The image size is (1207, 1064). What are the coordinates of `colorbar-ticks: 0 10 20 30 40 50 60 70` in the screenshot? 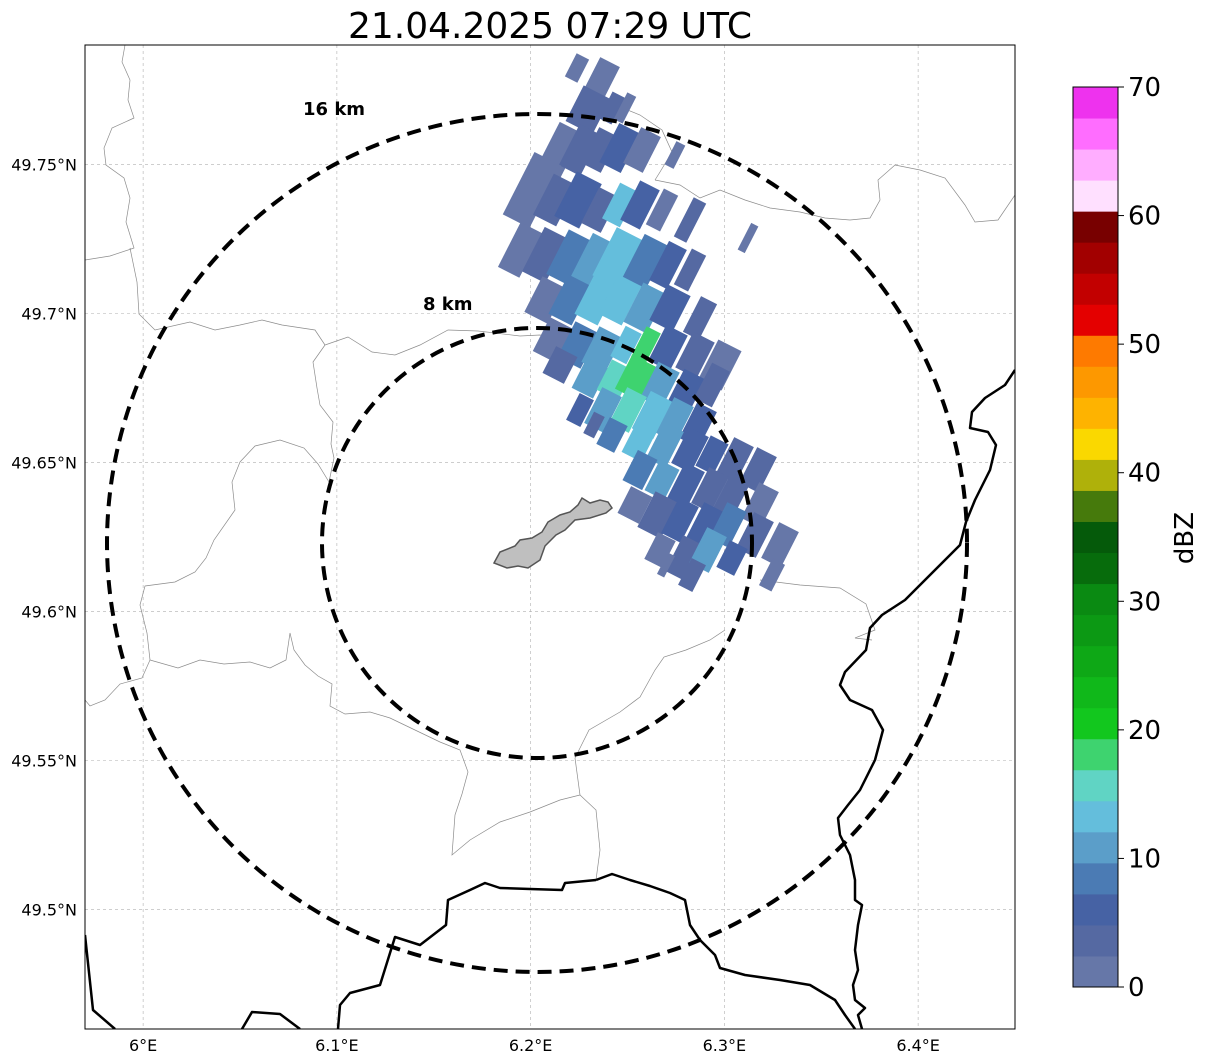 It's located at (1139, 538).